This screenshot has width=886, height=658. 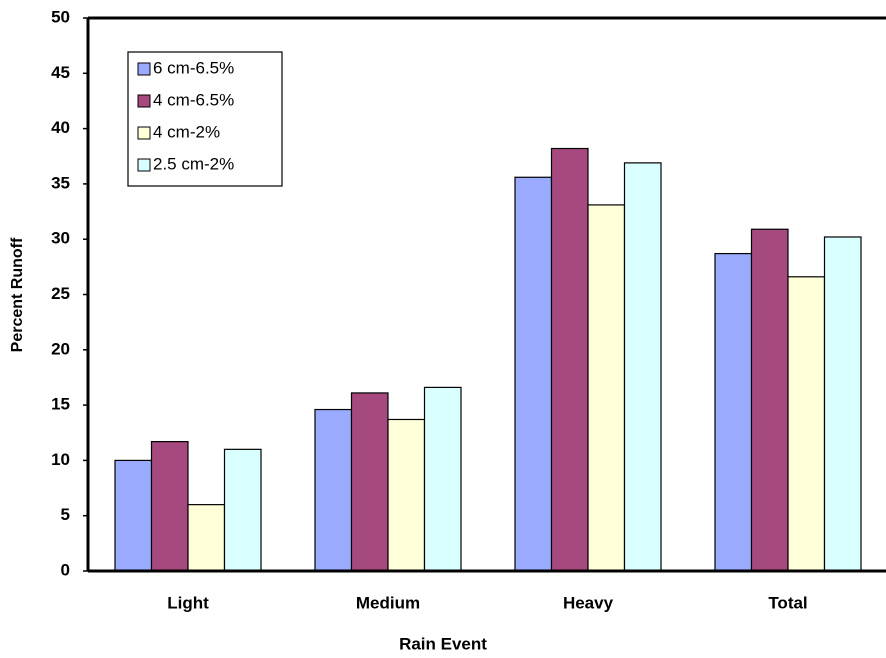 I want to click on x-tick-label: Medium, so click(x=388, y=602).